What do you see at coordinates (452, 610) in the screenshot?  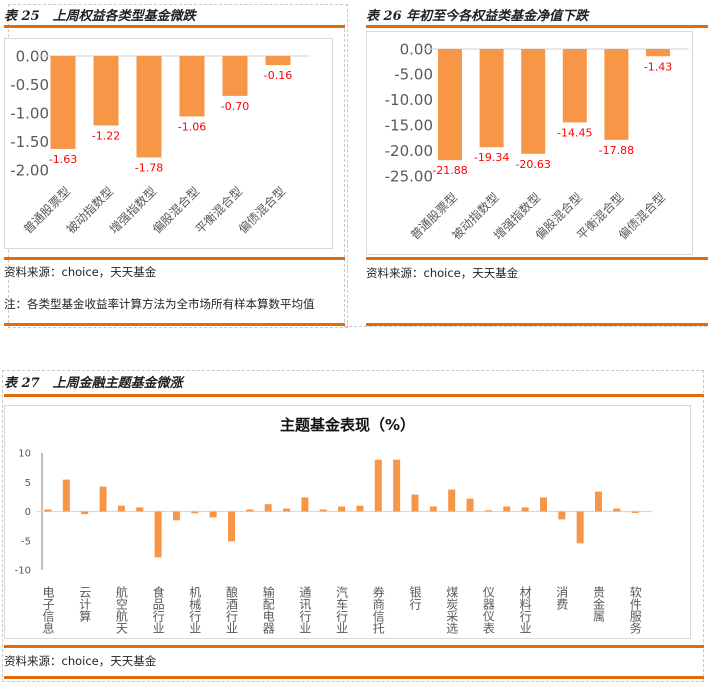 I see `x-tick-label: 煤炭采选` at bounding box center [452, 610].